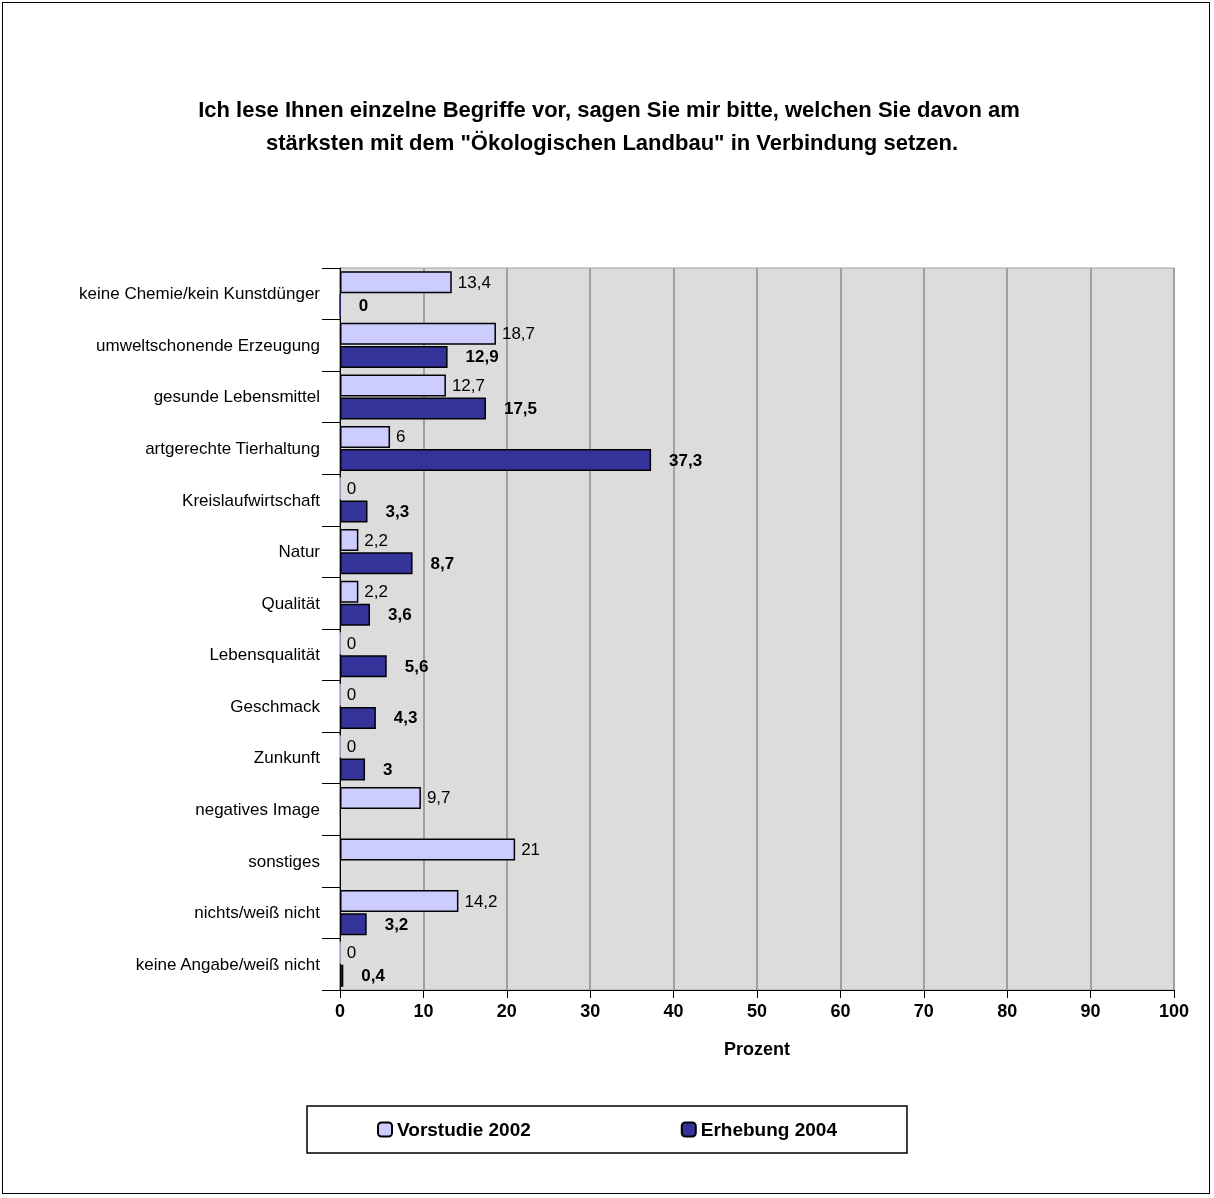 This screenshot has height=1198, width=1214. What do you see at coordinates (520, 408) in the screenshot?
I see `data-label: 17,5` at bounding box center [520, 408].